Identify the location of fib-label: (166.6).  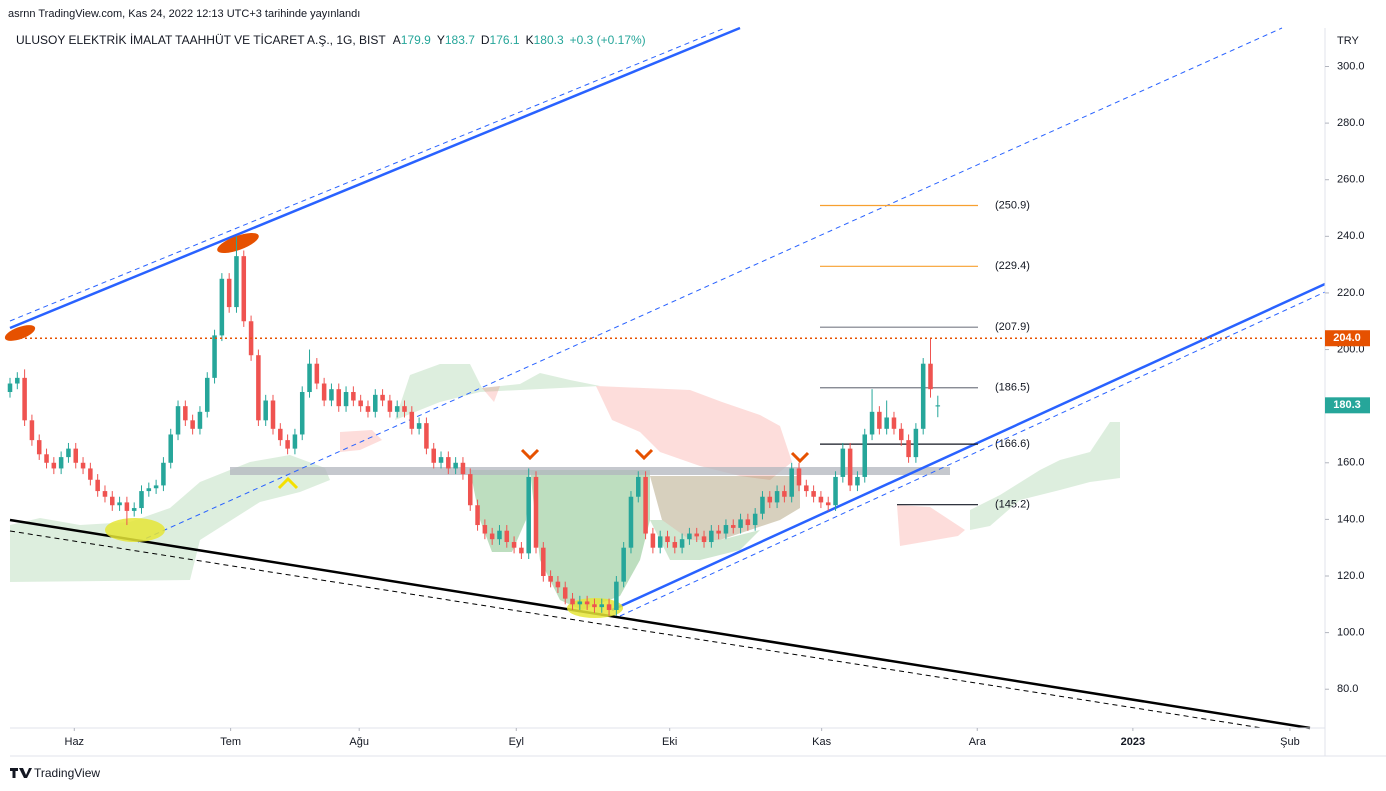
(1012, 444).